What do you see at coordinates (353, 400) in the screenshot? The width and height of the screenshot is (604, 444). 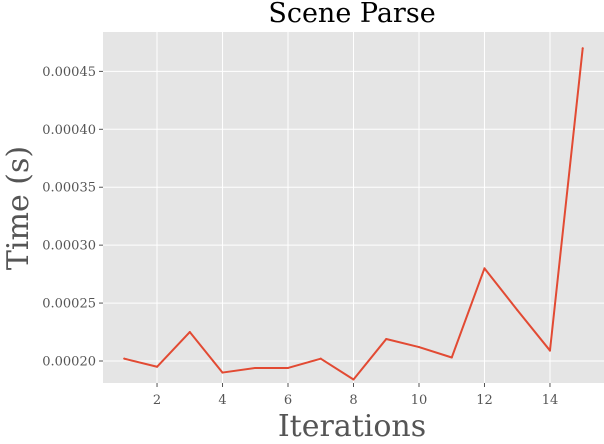 I see `x-tick-label: 8` at bounding box center [353, 400].